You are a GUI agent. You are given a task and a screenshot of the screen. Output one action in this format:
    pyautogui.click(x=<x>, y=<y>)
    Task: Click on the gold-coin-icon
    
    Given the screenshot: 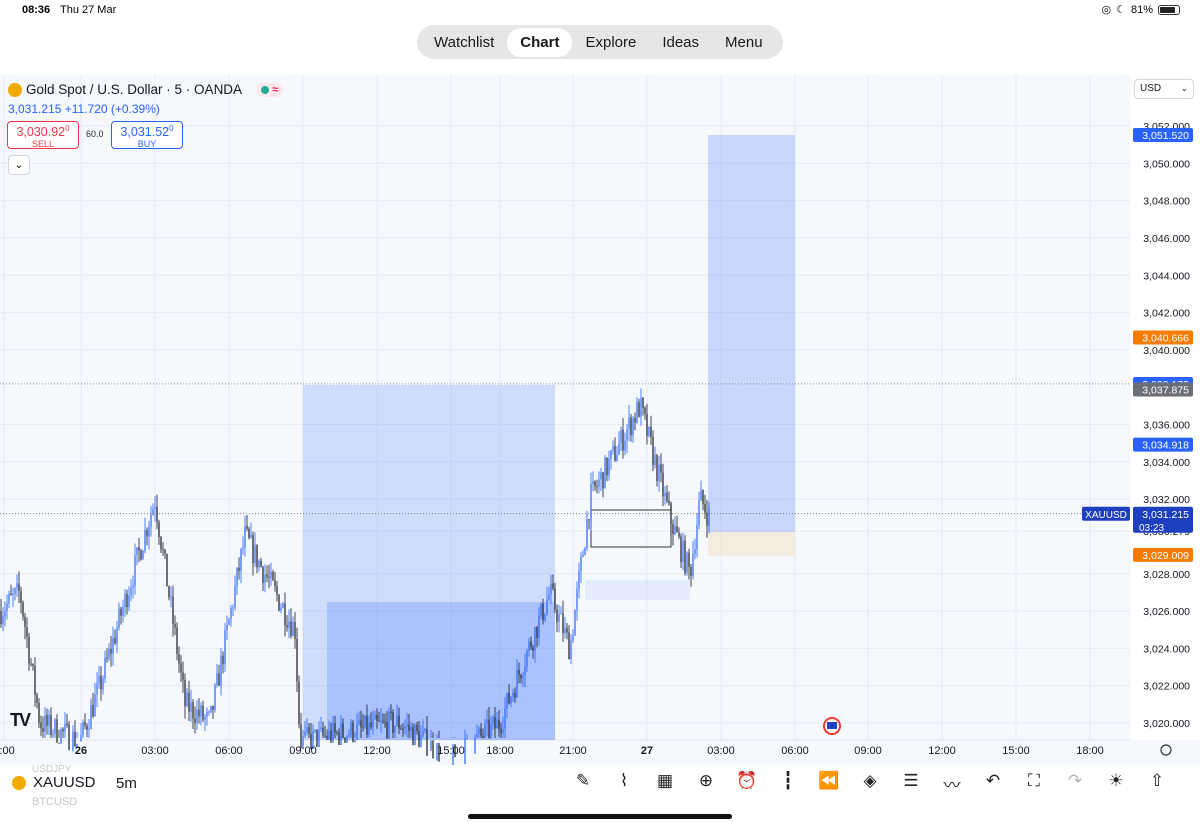 What is the action you would take?
    pyautogui.click(x=15, y=89)
    